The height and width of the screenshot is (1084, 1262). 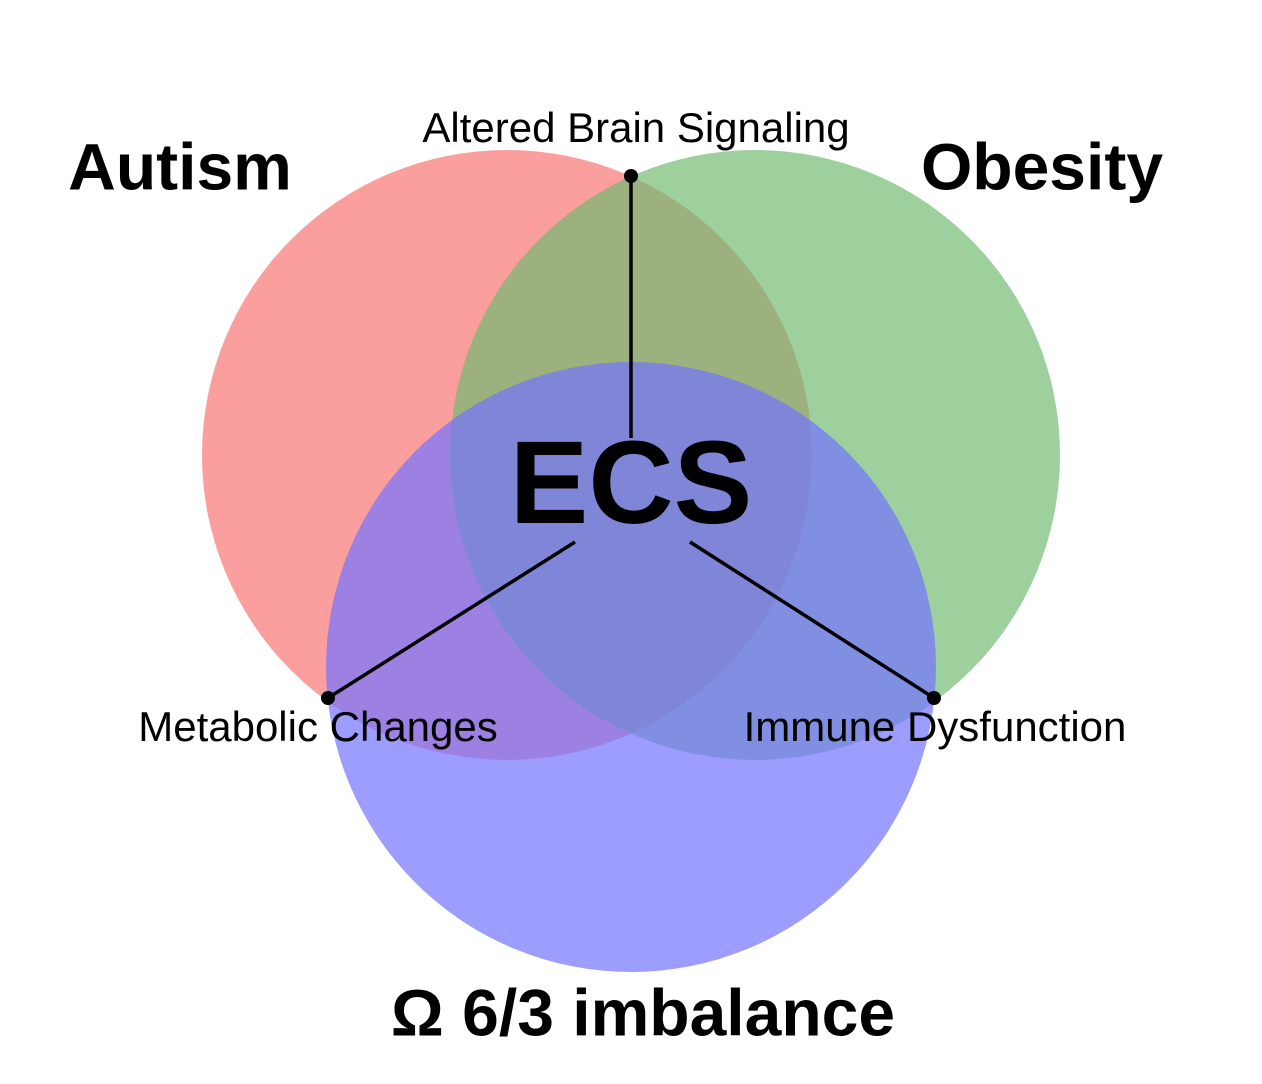 What do you see at coordinates (631, 483) in the screenshot?
I see `center-label: ECS` at bounding box center [631, 483].